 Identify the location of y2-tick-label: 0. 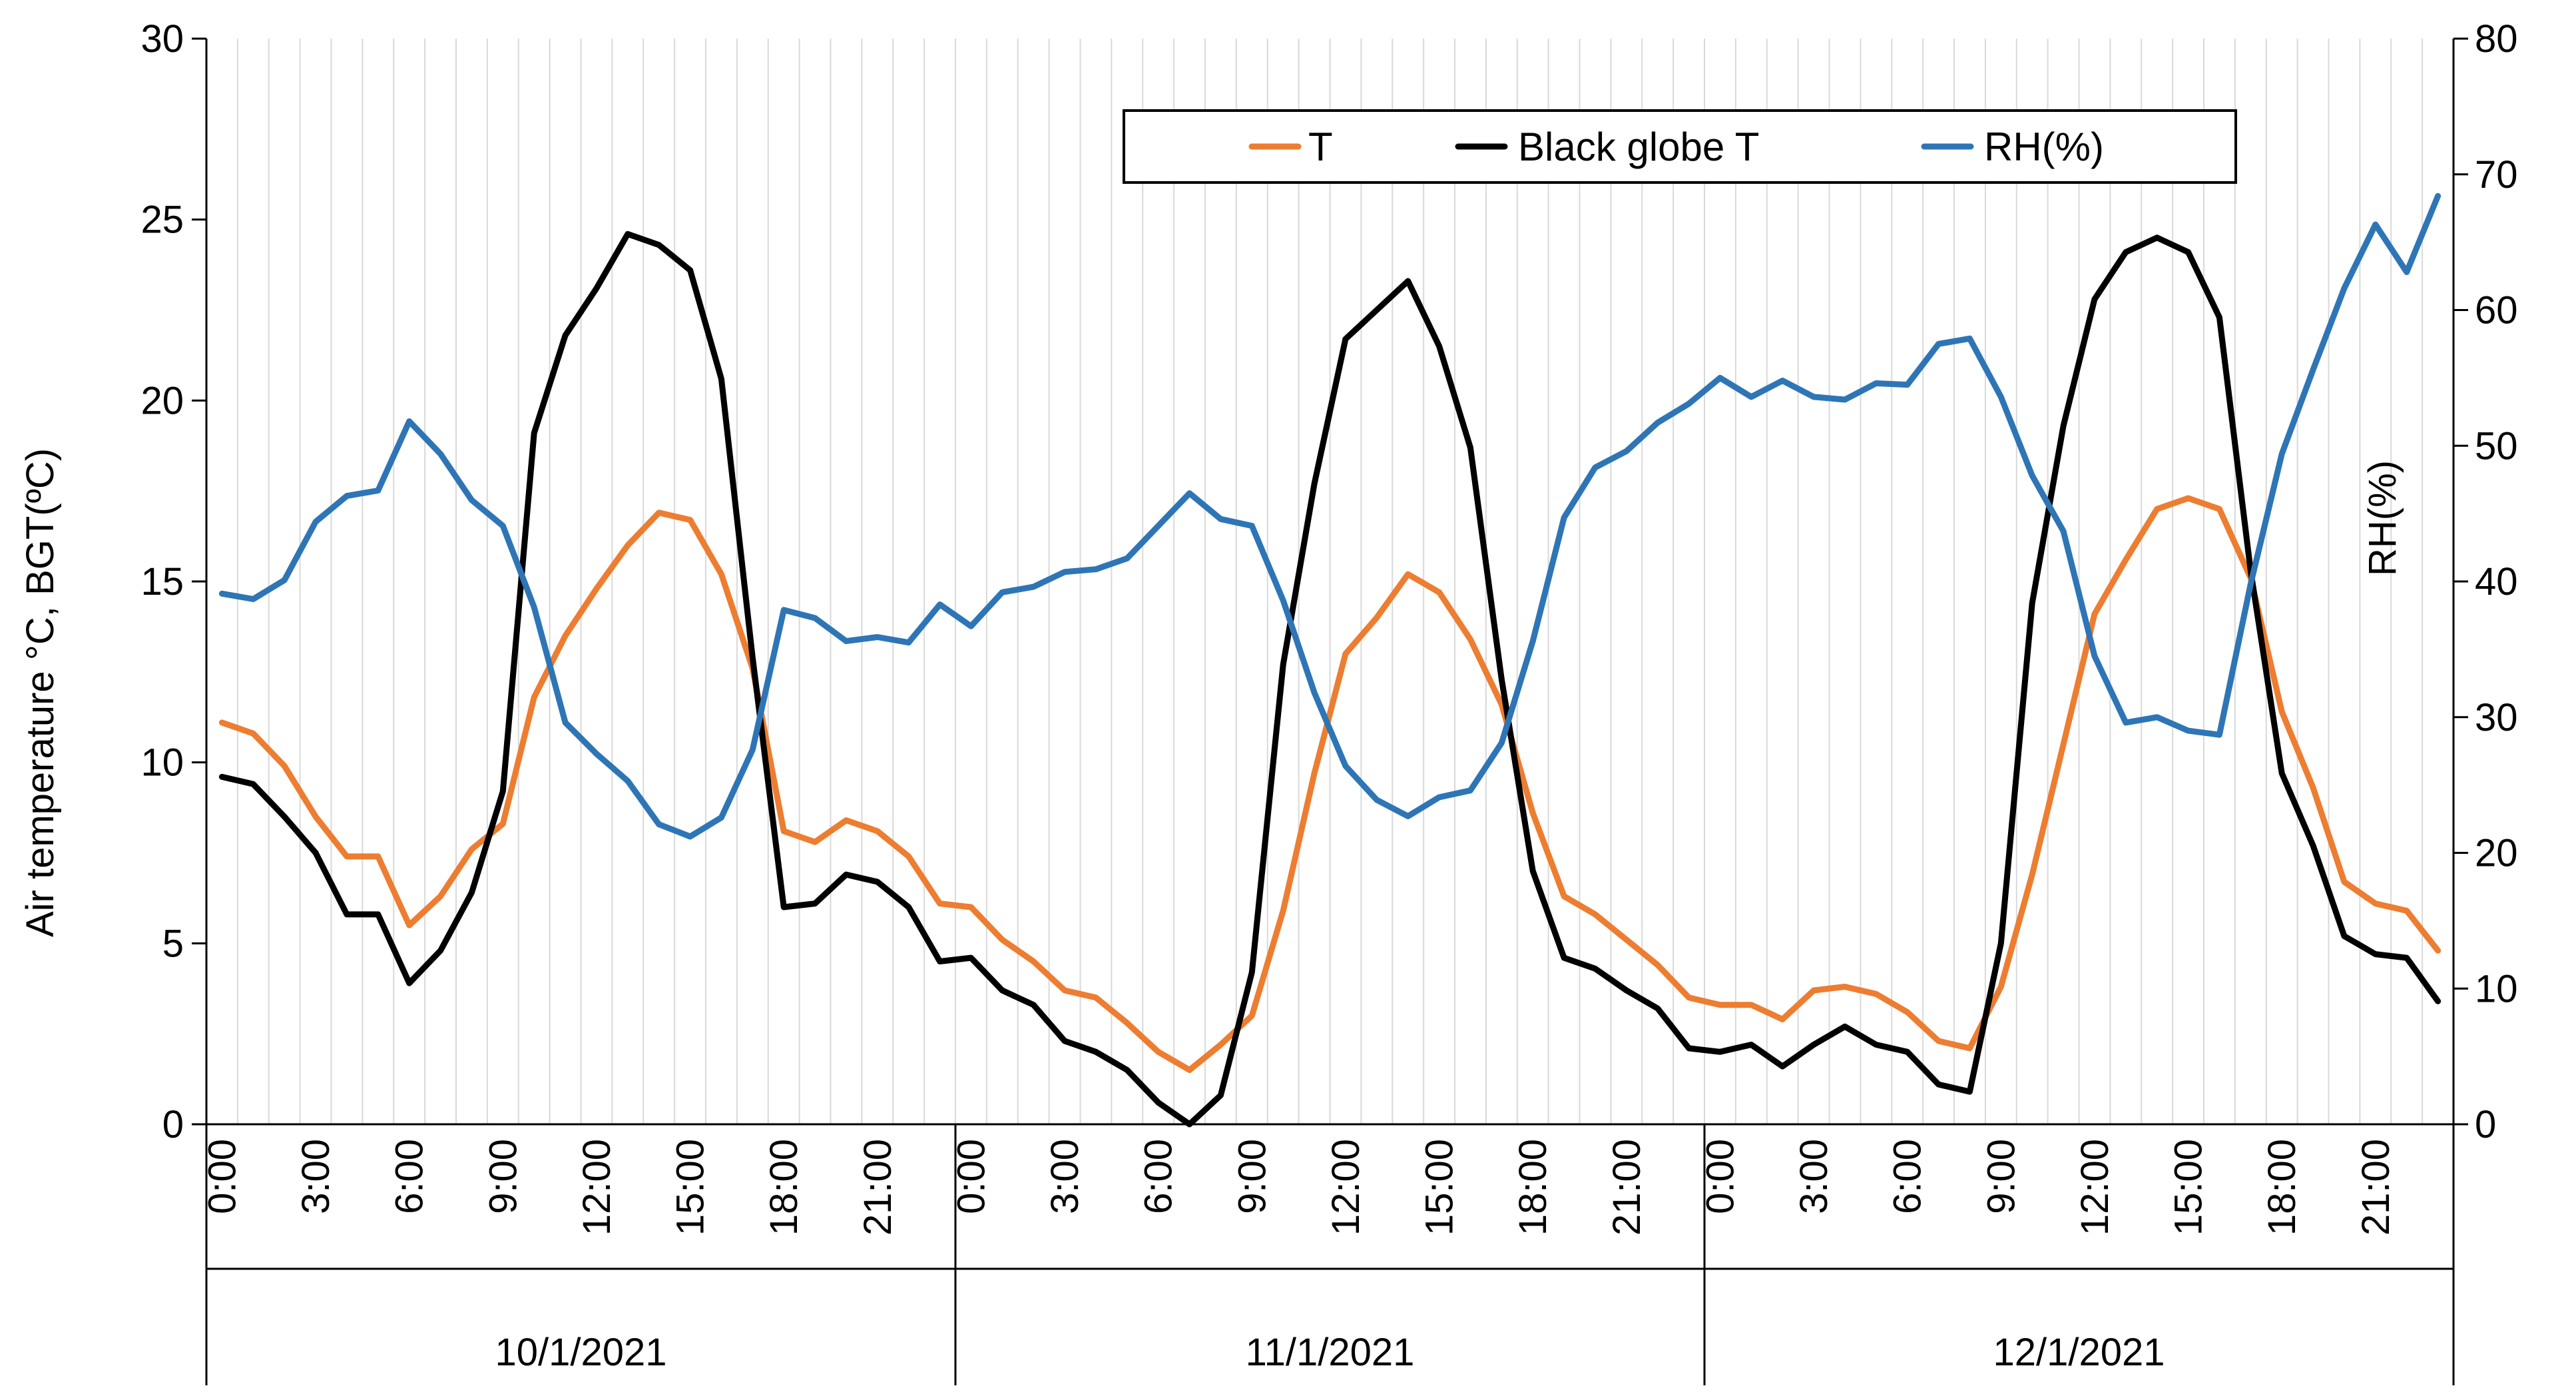
(2485, 1124).